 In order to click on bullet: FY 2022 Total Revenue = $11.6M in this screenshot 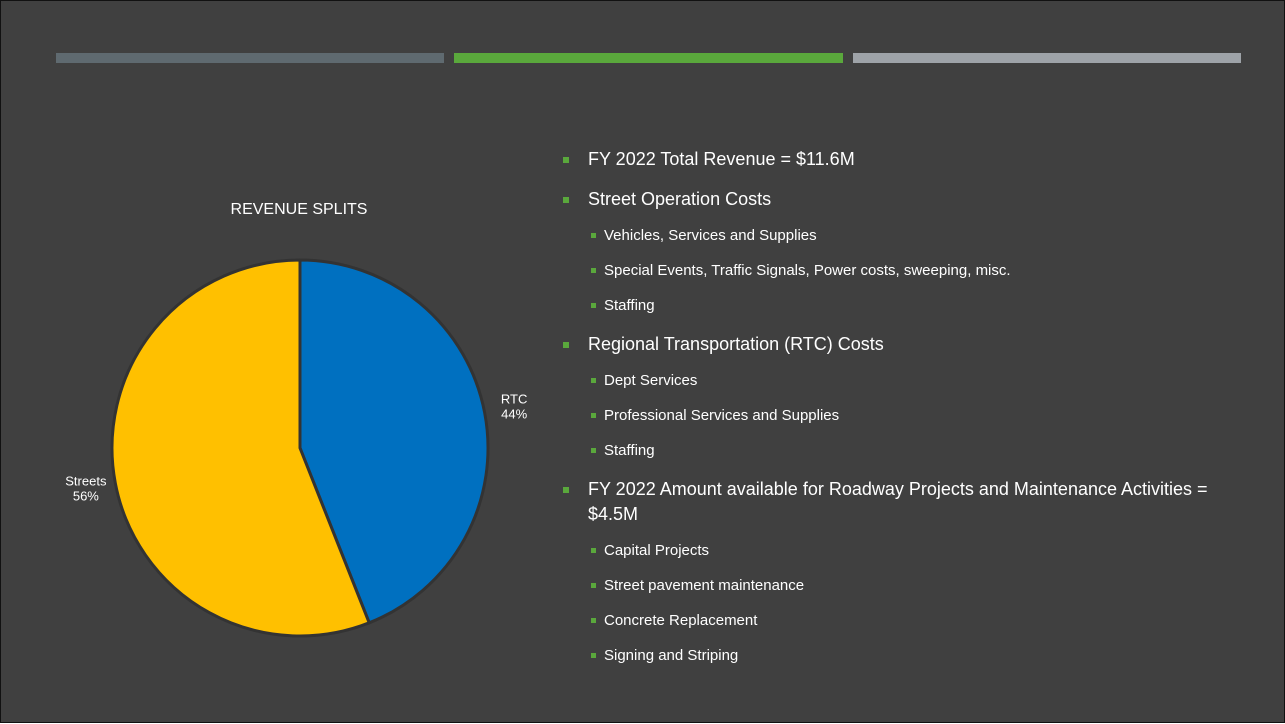, I will do `click(891, 159)`.